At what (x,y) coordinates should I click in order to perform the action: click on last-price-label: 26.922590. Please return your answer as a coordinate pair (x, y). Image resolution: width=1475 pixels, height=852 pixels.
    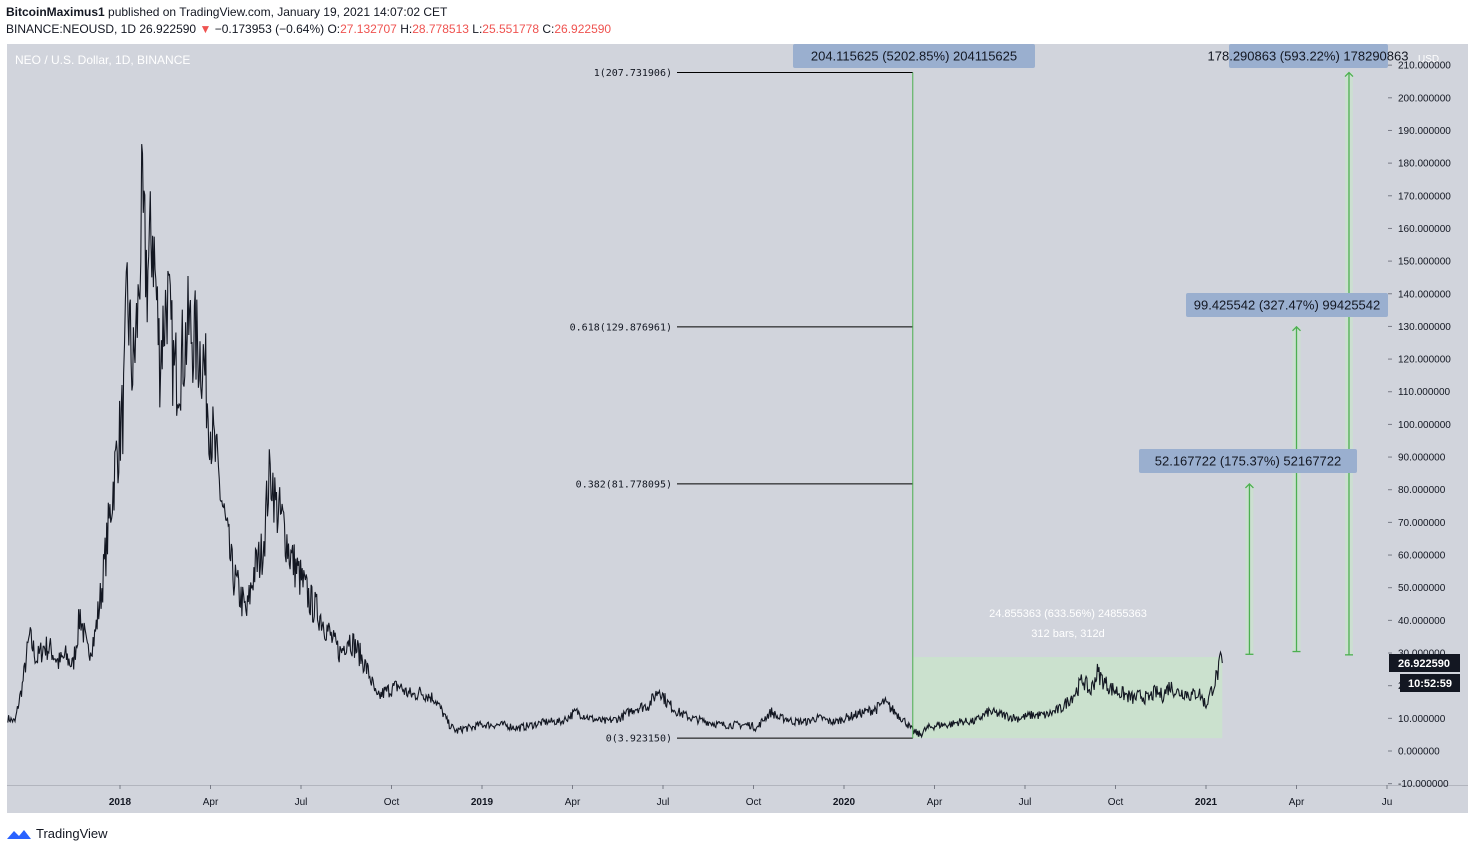
    Looking at the image, I should click on (1424, 664).